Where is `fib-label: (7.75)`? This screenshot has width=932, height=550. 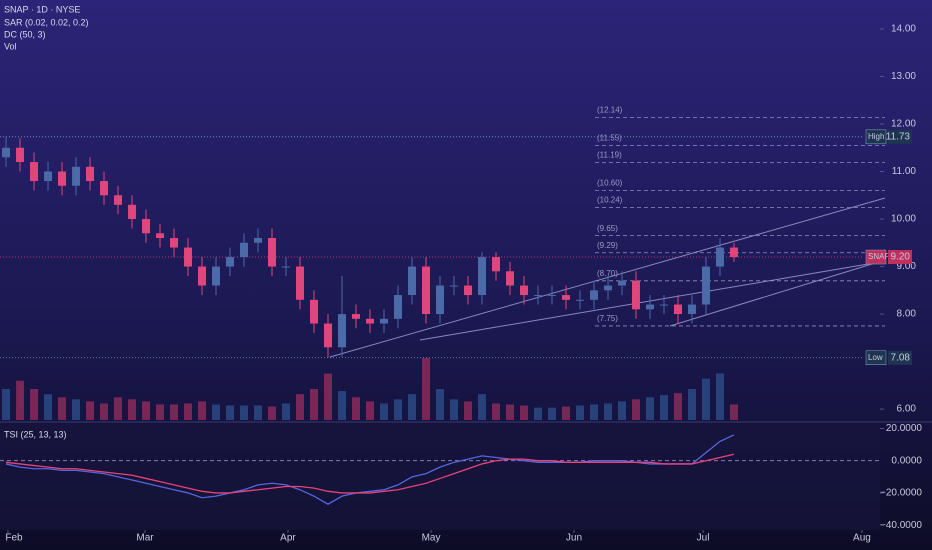 fib-label: (7.75) is located at coordinates (607, 318).